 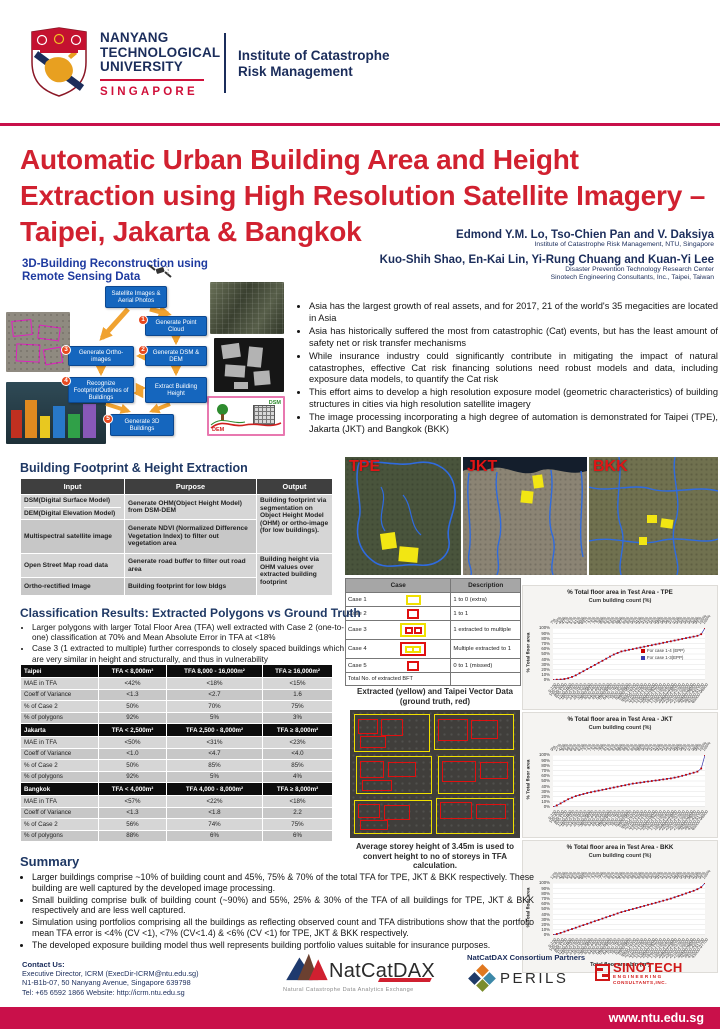 What do you see at coordinates (81, 277) in the screenshot?
I see `diagram-heading-line: Remote Sensing Data` at bounding box center [81, 277].